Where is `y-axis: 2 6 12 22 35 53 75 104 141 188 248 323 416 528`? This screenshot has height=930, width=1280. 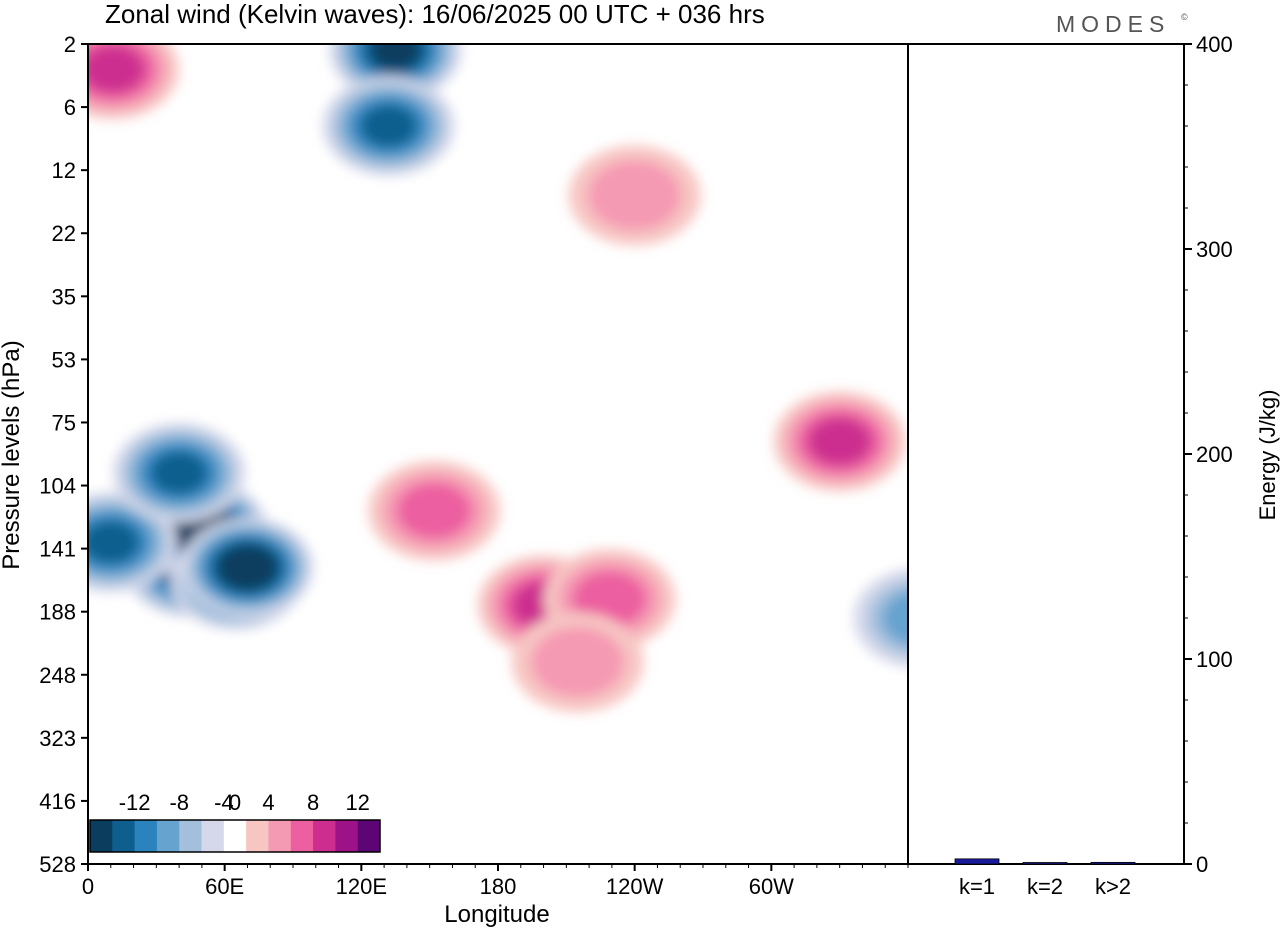 y-axis: 2 6 12 22 35 53 75 104 141 188 248 323 416 528 is located at coordinates (63, 454).